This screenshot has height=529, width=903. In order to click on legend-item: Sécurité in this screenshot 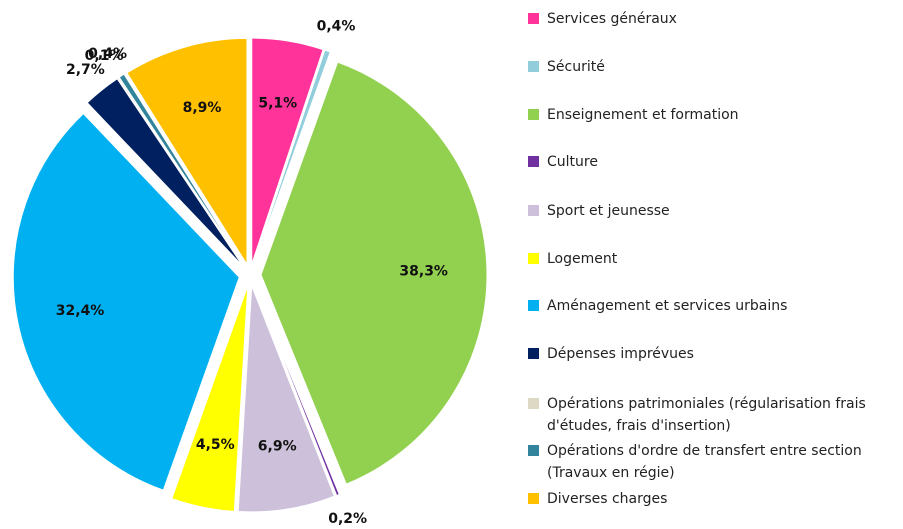, I will do `click(713, 67)`.